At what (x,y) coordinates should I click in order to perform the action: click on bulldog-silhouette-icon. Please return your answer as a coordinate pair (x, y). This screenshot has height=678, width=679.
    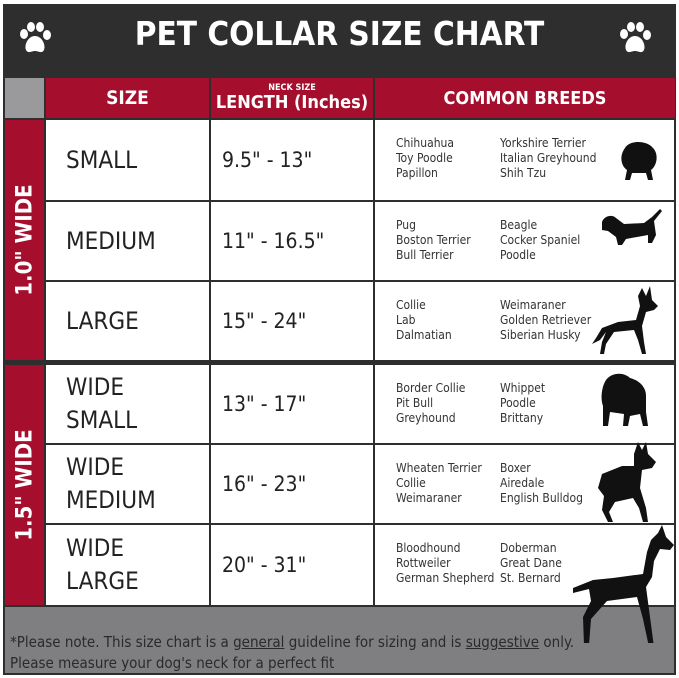
    Looking at the image, I should click on (625, 404).